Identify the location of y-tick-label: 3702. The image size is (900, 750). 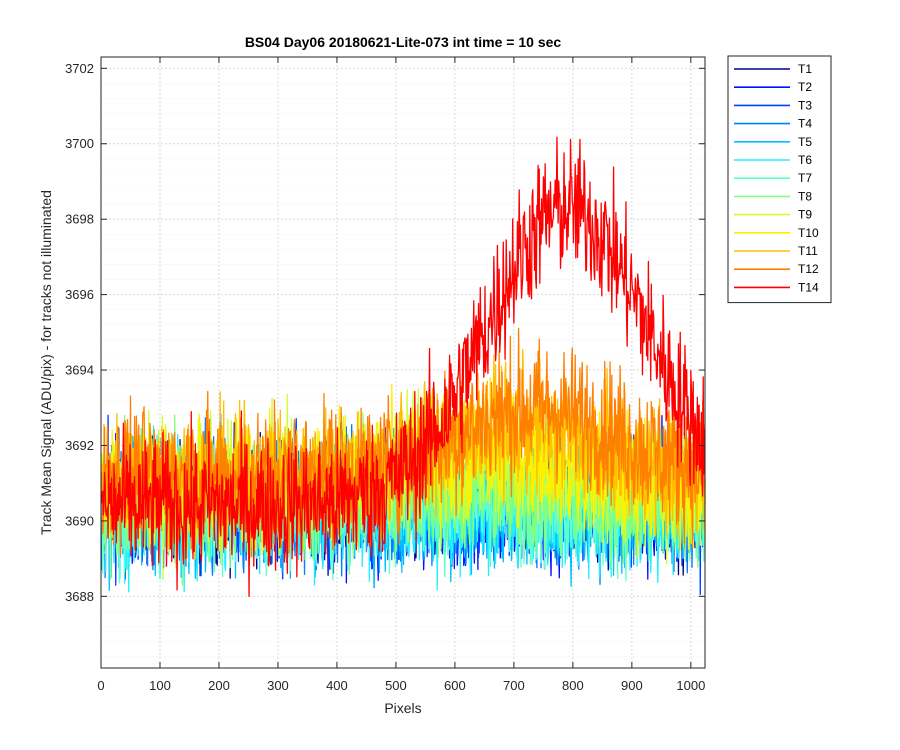
(79, 68).